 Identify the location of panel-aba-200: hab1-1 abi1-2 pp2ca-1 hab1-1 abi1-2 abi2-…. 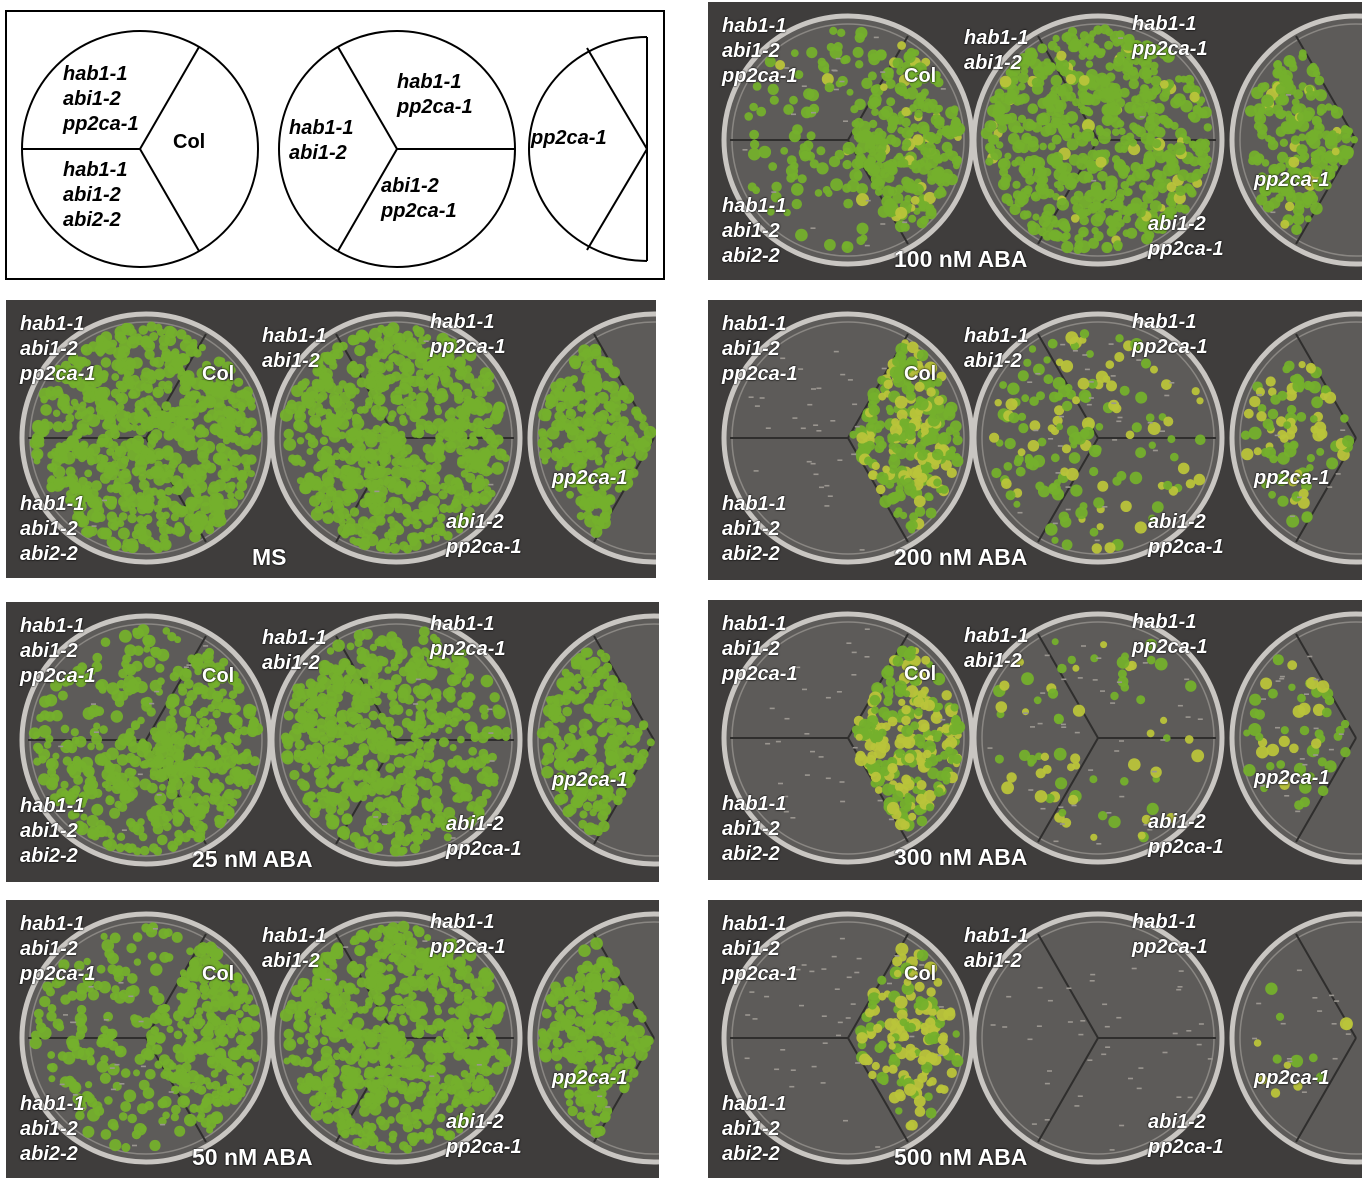
(1035, 440).